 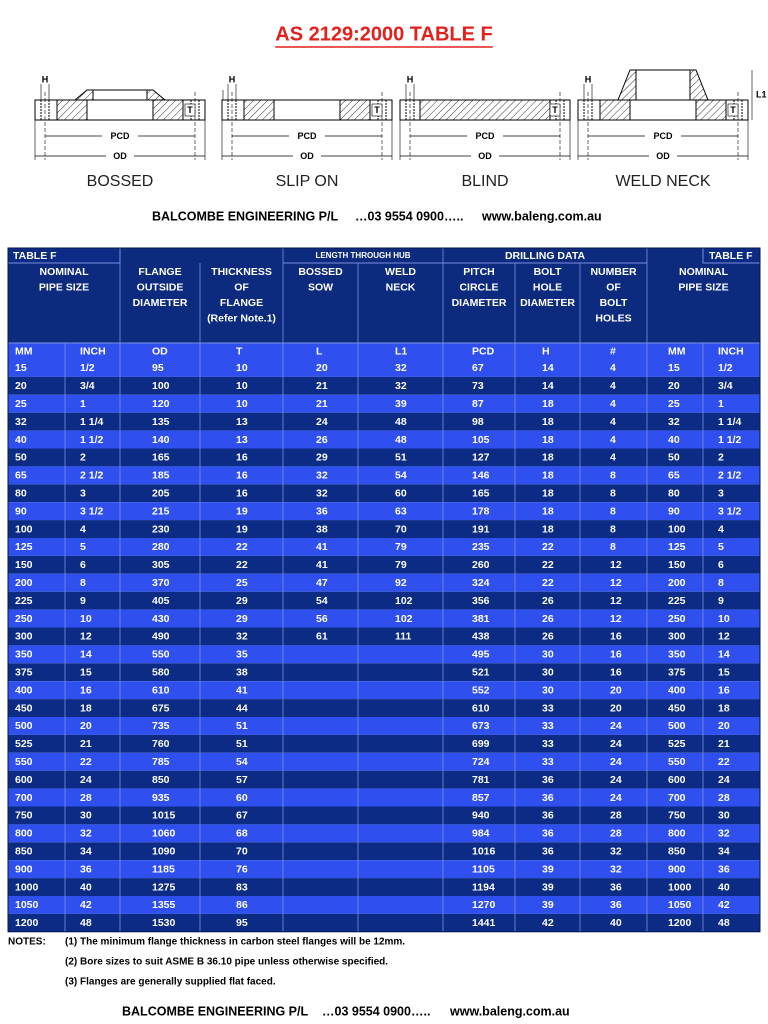 What do you see at coordinates (21, 511) in the screenshot?
I see `table-cell: 90` at bounding box center [21, 511].